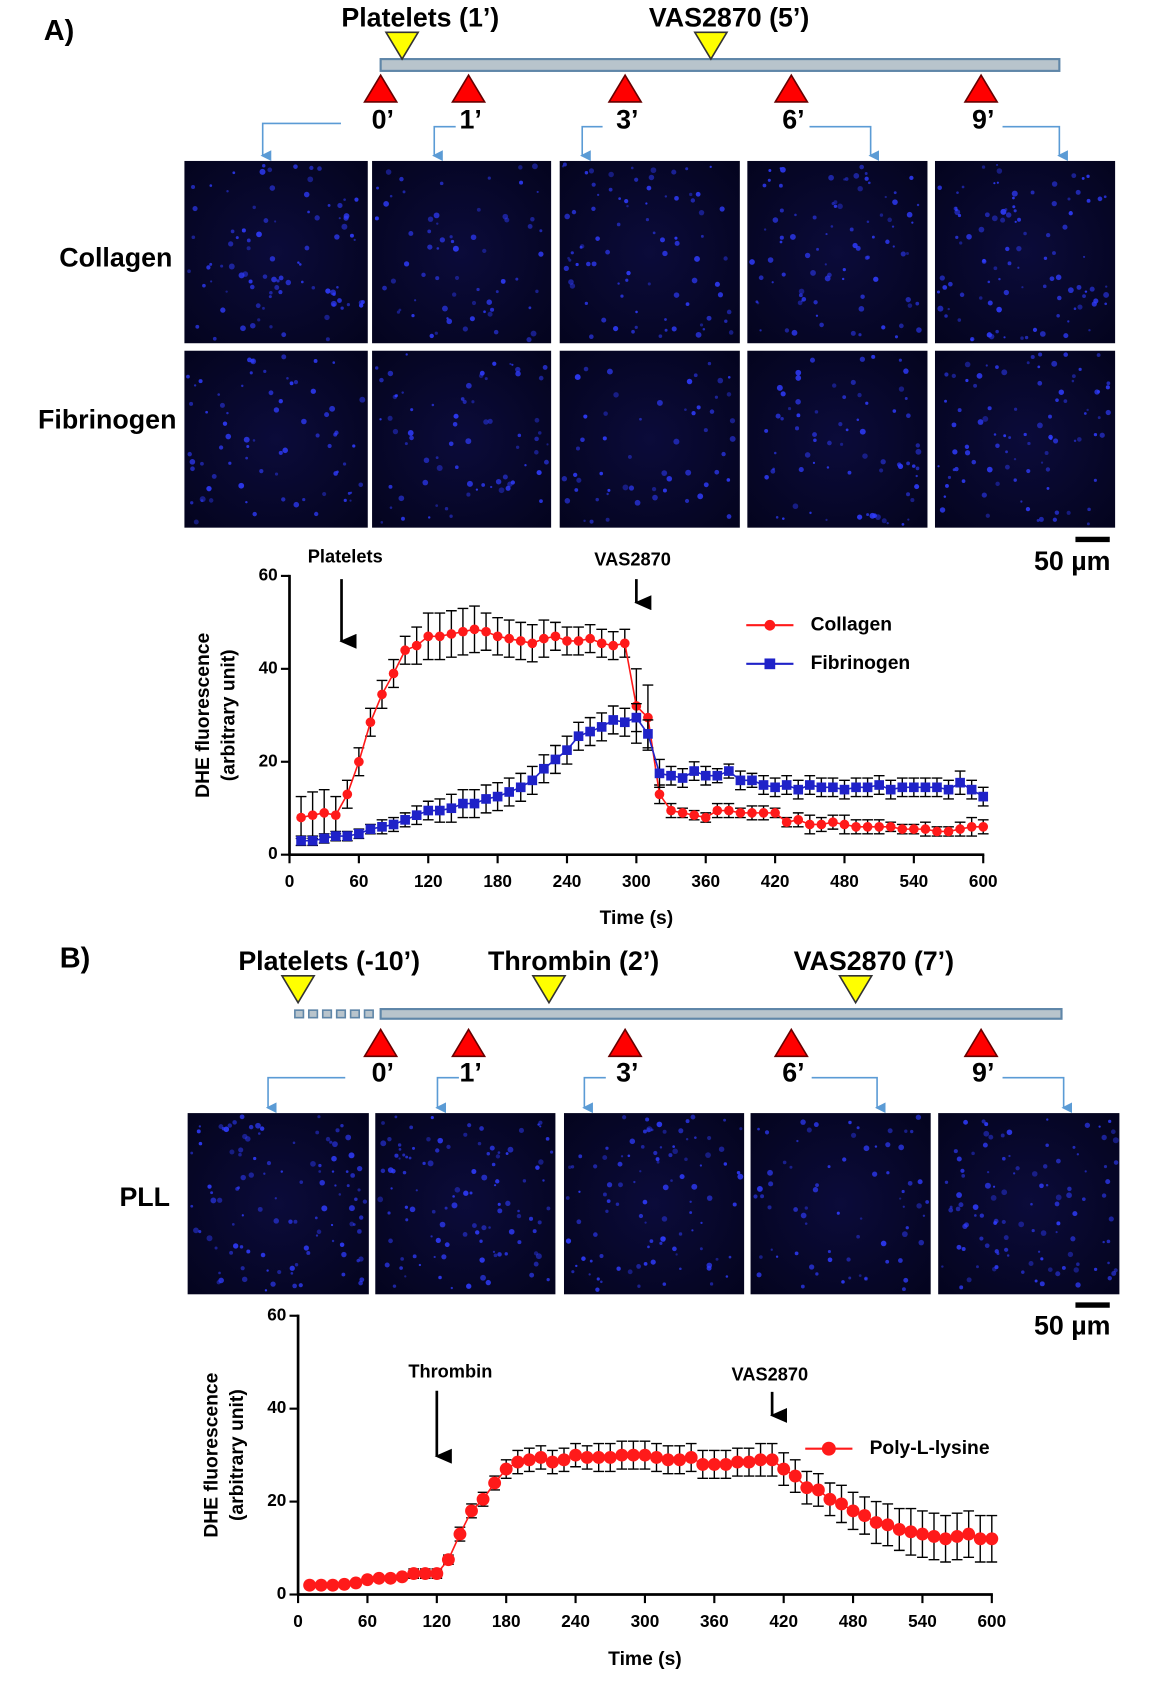 The image size is (1158, 1689). Describe the element at coordinates (402, 46) in the screenshot. I see `event-marker` at that location.